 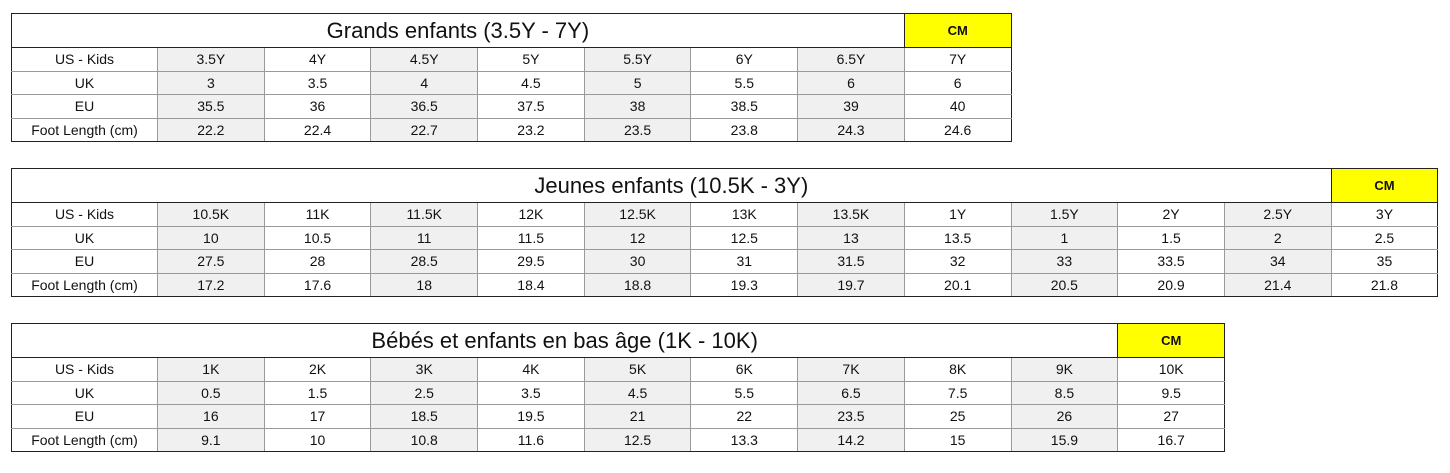 What do you see at coordinates (851, 237) in the screenshot?
I see `size-cell: 13` at bounding box center [851, 237].